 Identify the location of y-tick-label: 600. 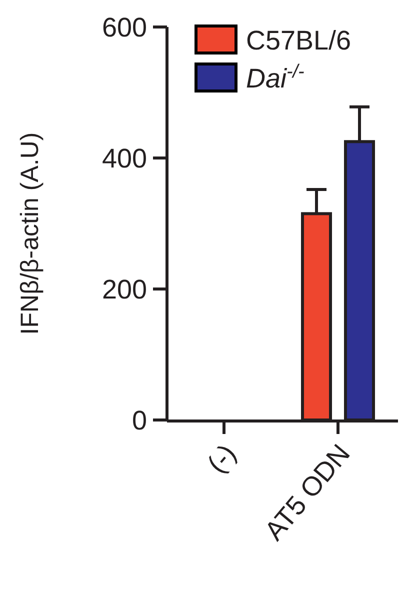
(124, 27).